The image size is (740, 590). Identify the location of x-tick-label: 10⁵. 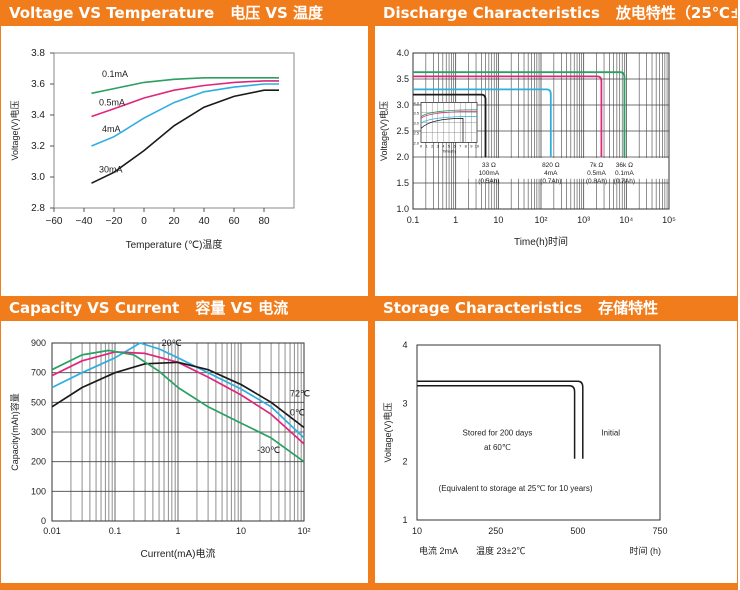
(669, 220).